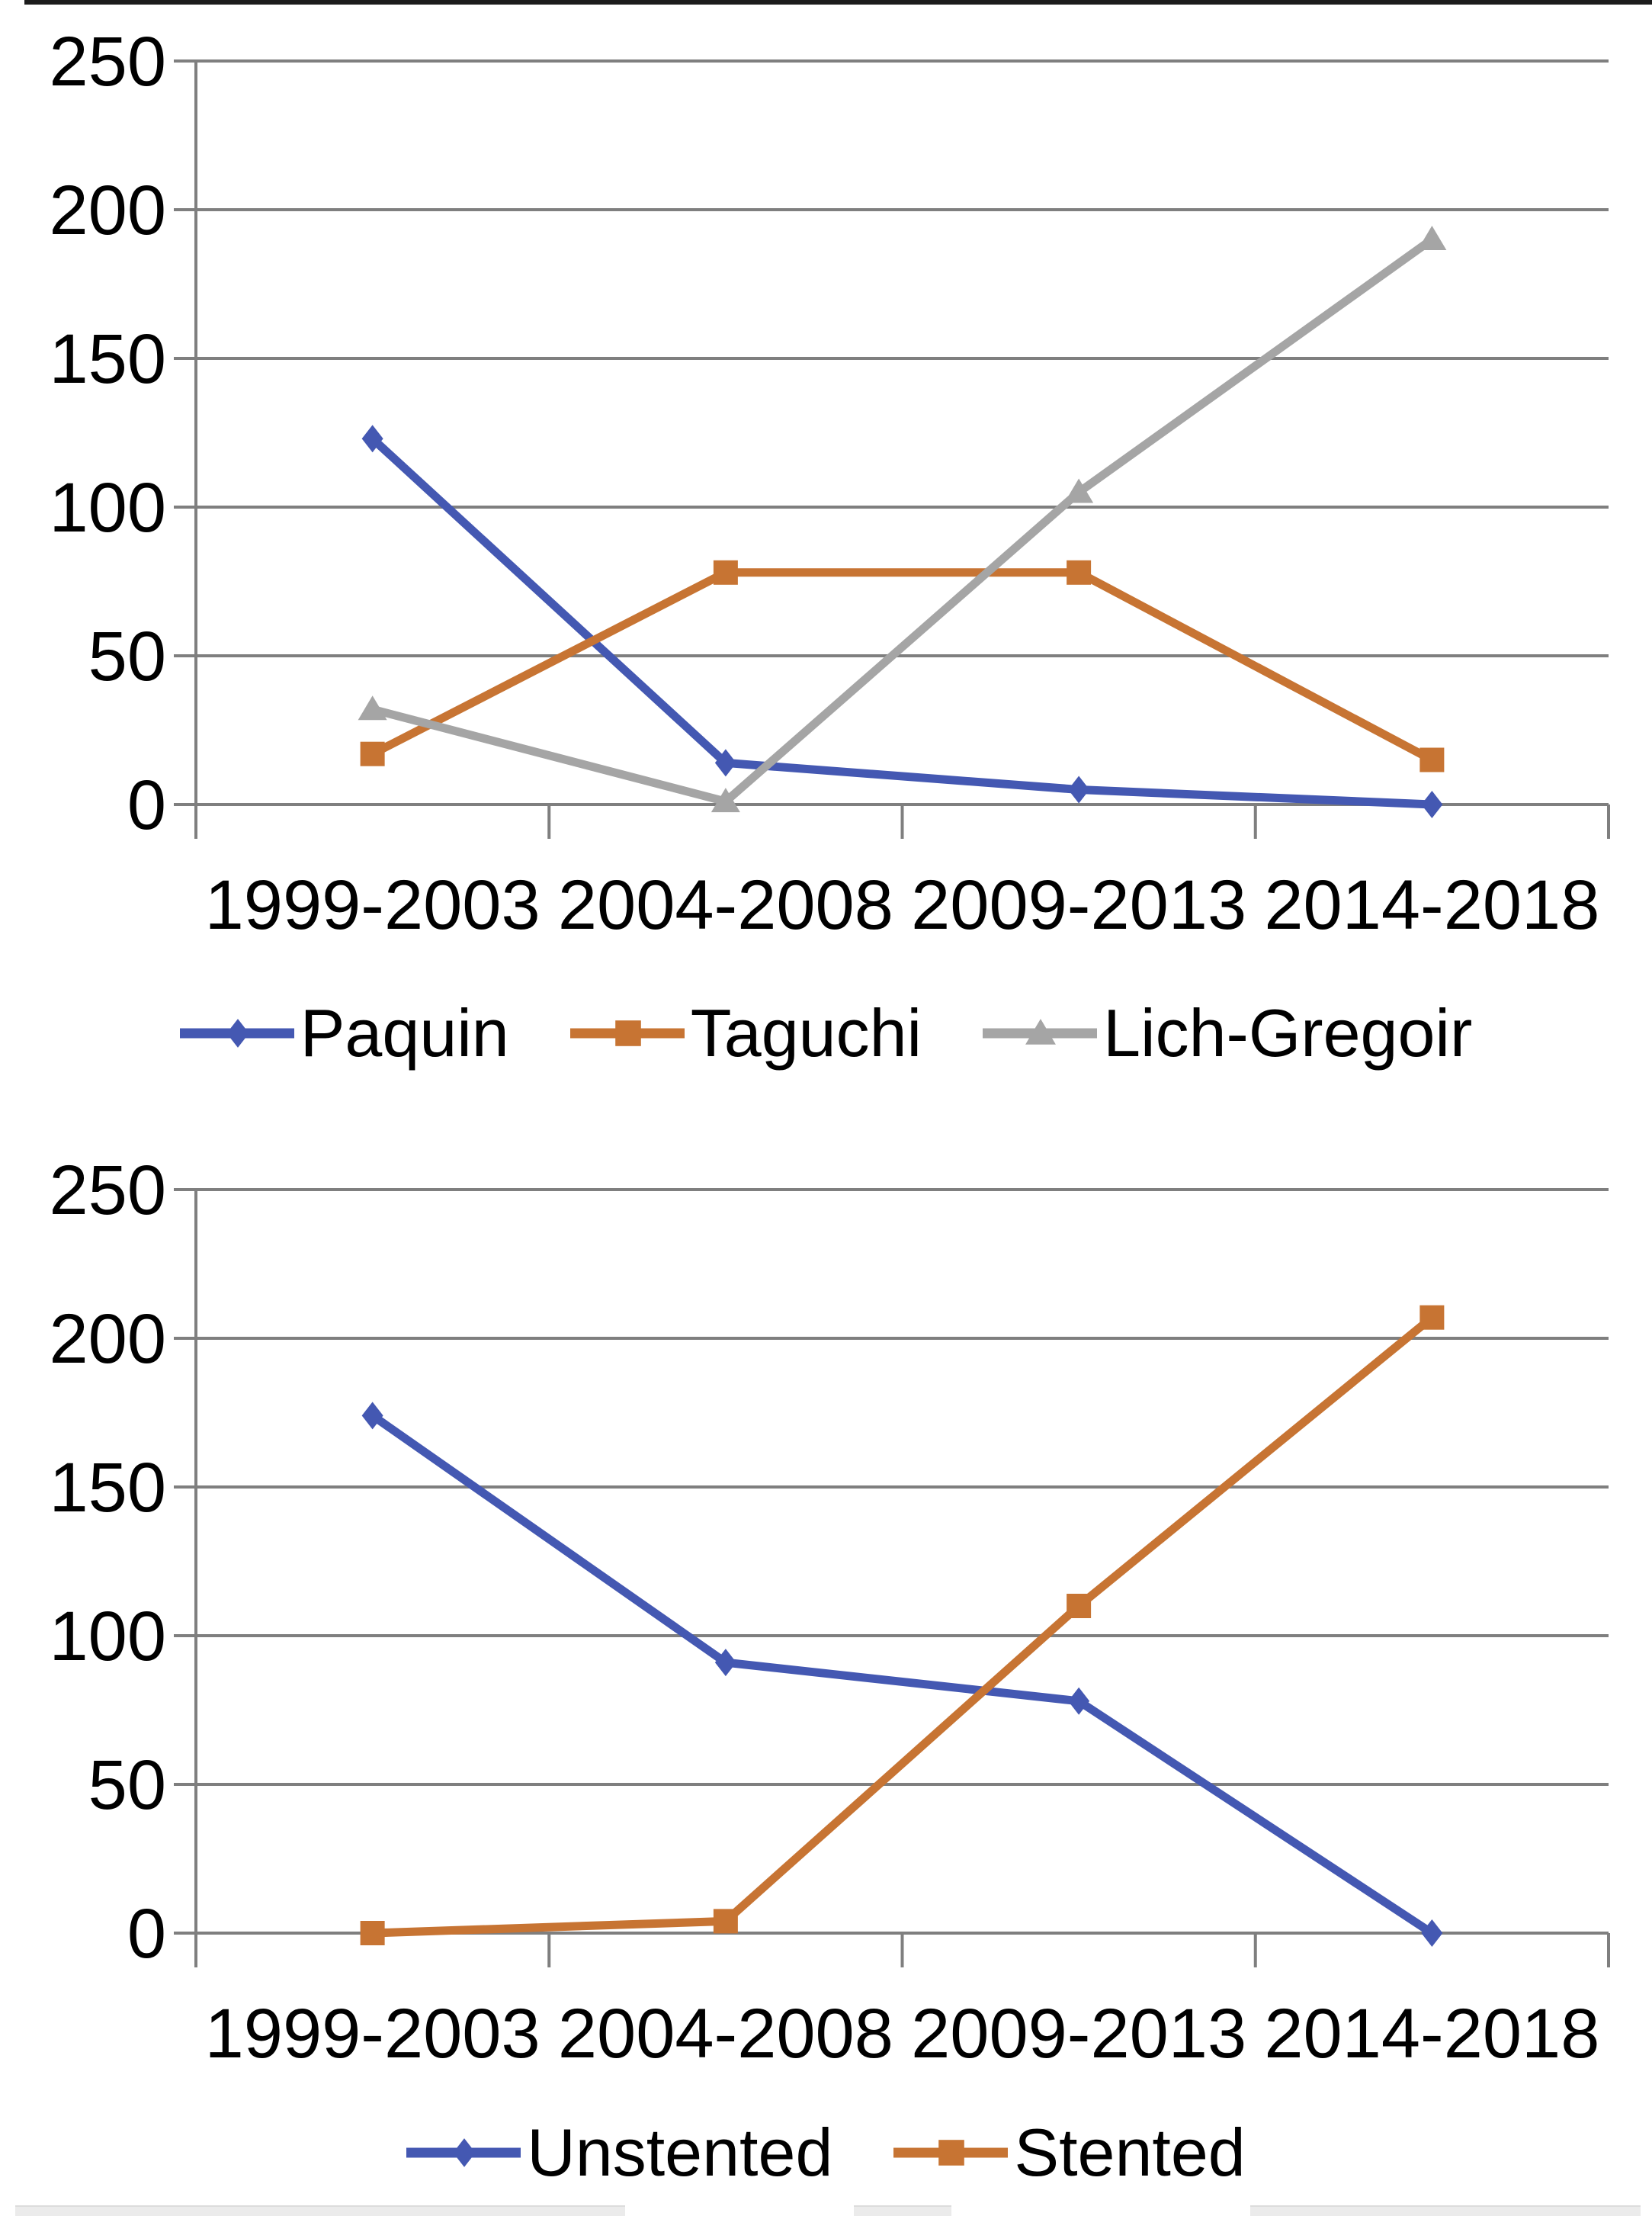  What do you see at coordinates (1130, 2152) in the screenshot?
I see `legend-label-stented: Stented` at bounding box center [1130, 2152].